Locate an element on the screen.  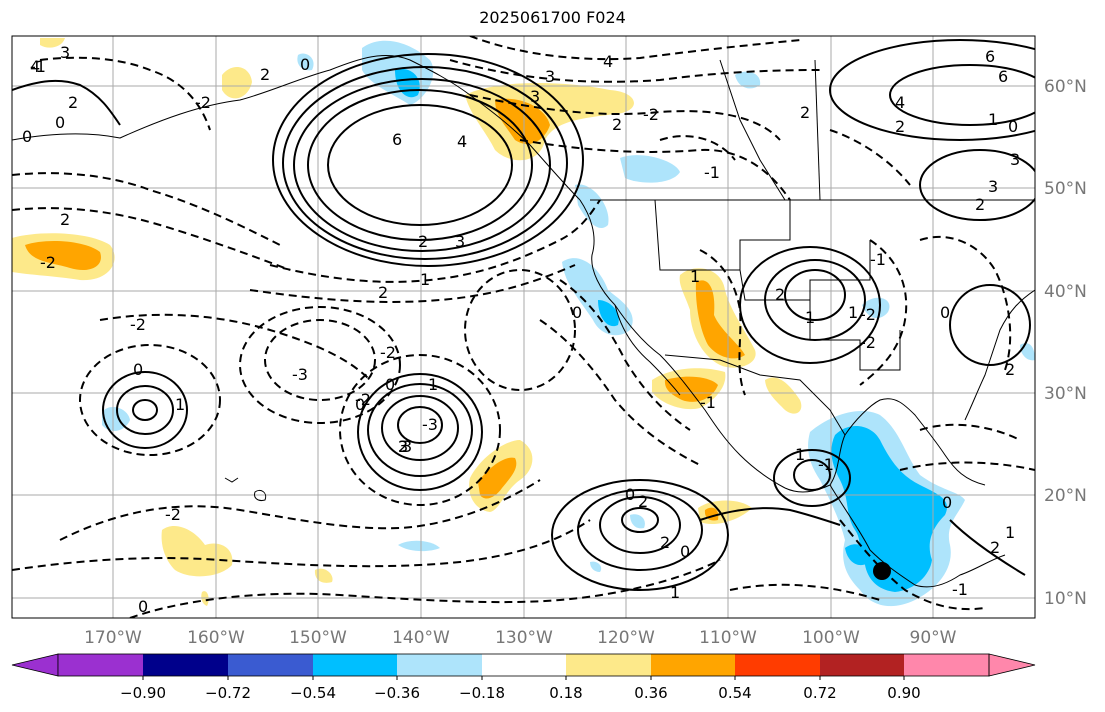
coastline-west-coast is located at coordinates (682, 344).